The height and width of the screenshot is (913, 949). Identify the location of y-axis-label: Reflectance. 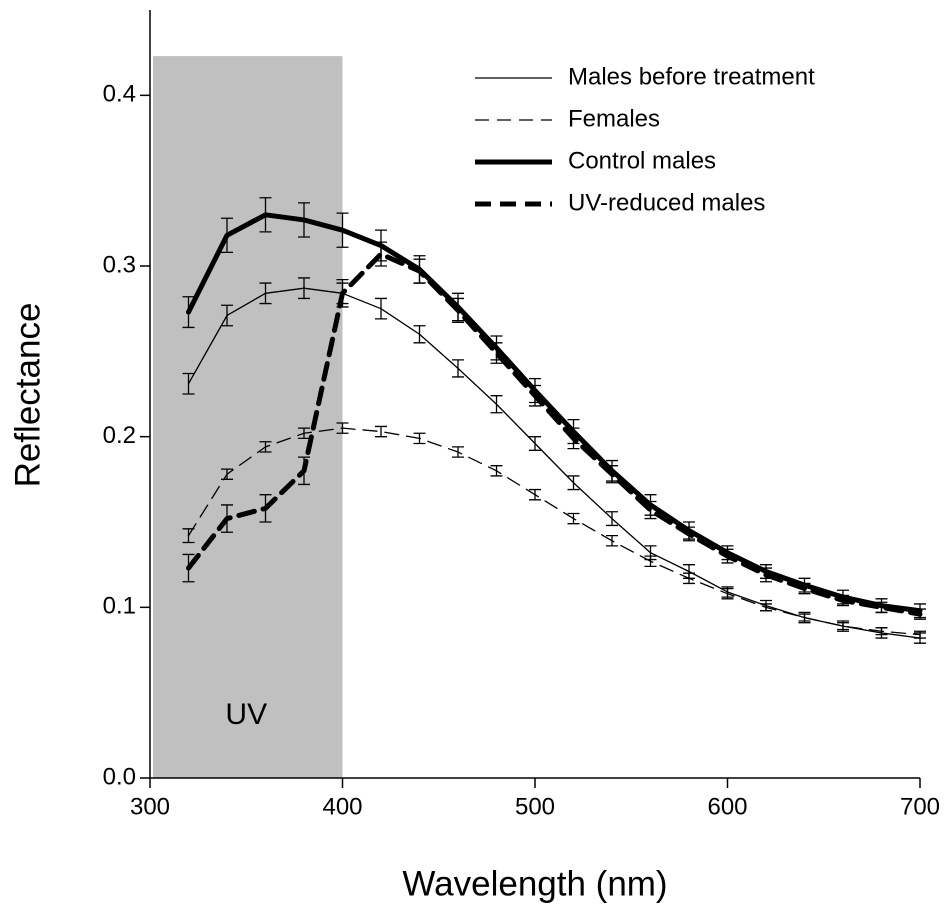
(27, 395).